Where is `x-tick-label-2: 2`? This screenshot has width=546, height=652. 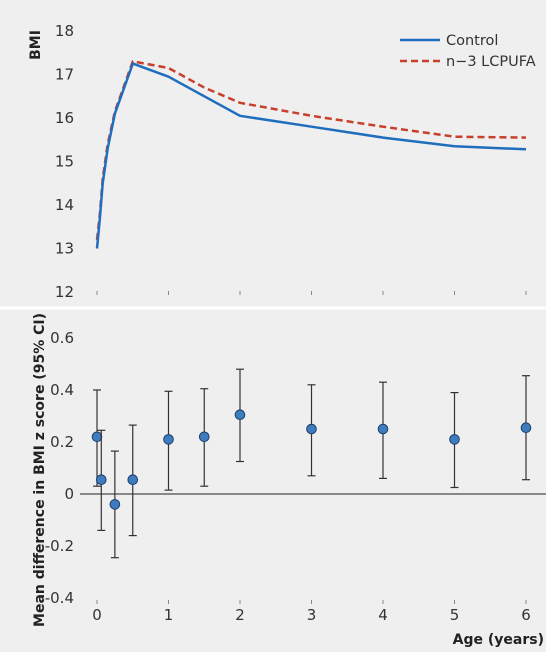 x-tick-label-2: 2 is located at coordinates (240, 615).